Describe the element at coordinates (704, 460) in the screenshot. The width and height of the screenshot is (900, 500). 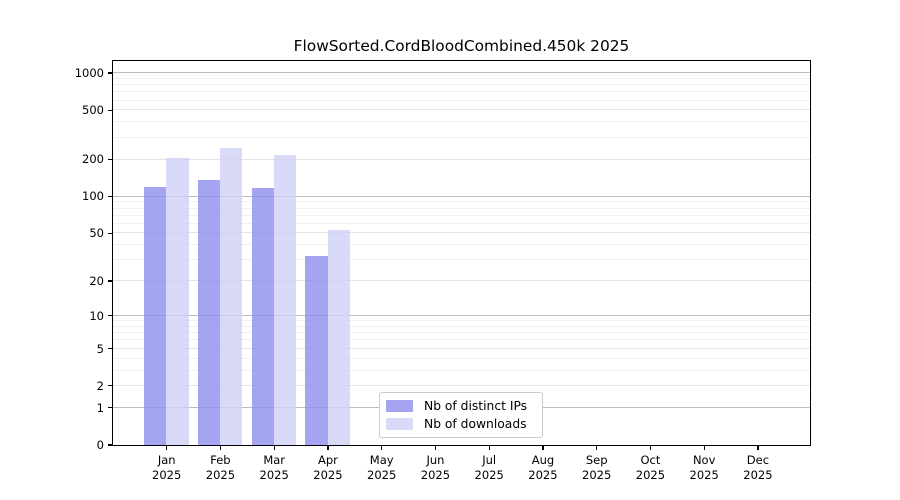
I see `x-tick-month: Nov` at that location.